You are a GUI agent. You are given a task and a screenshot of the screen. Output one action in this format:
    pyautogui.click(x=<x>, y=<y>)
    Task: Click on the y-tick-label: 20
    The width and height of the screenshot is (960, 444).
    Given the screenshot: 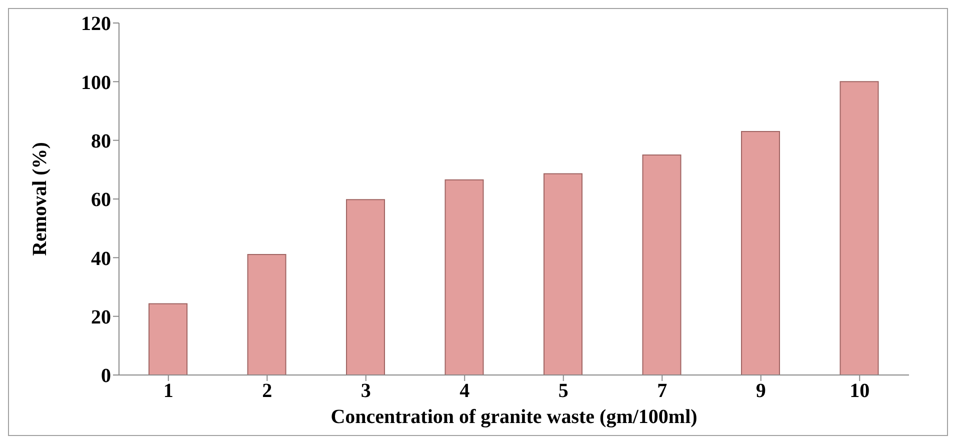 What is the action you would take?
    pyautogui.click(x=101, y=317)
    